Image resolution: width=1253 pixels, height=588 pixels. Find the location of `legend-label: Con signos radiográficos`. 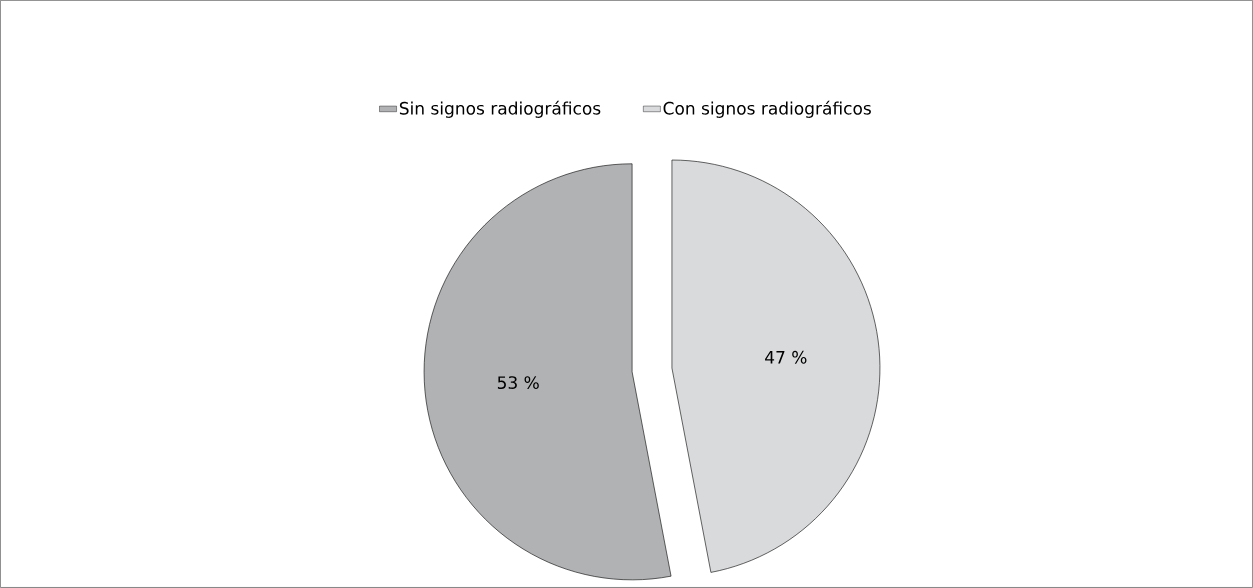

legend-label: Con signos radiográficos is located at coordinates (767, 109).